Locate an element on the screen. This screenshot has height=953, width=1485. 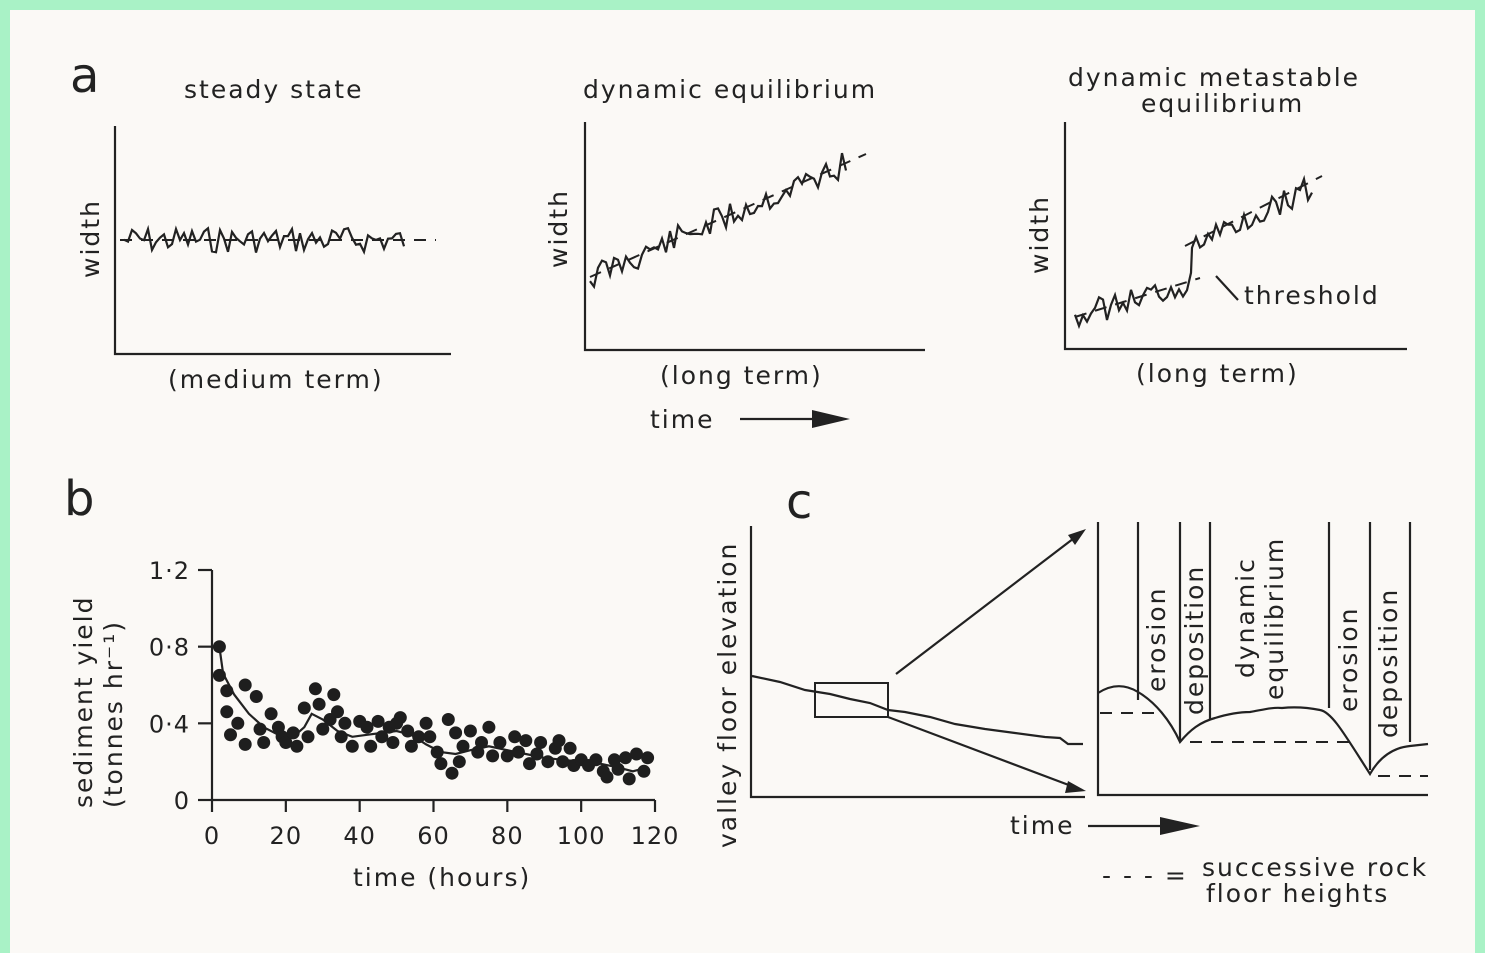
plot3-ylabel: width is located at coordinates (1039, 234).